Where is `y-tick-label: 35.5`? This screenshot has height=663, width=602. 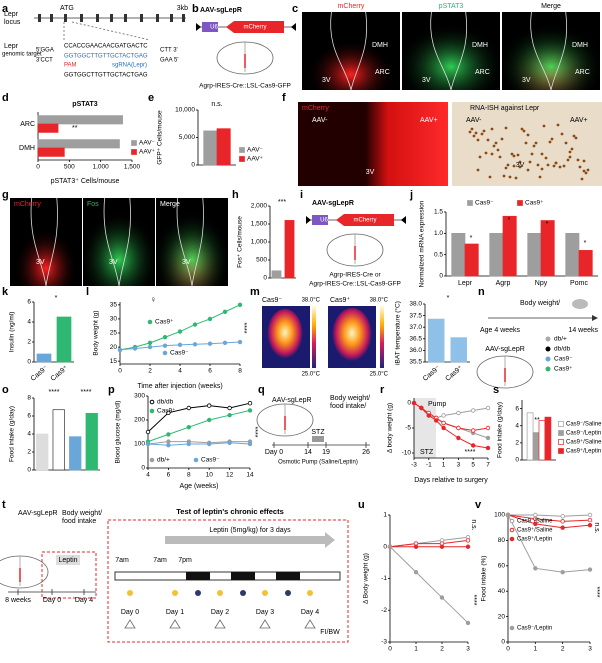 y-tick-label: 35.5 is located at coordinates (415, 362).